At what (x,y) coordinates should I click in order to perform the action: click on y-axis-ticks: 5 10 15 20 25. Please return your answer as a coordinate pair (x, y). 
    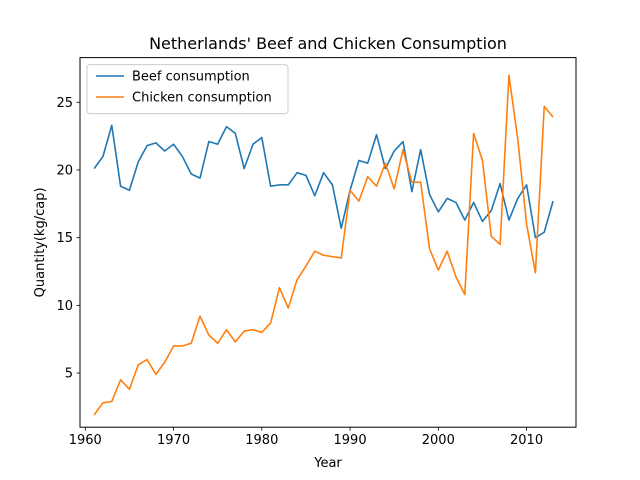
    Looking at the image, I should click on (68, 239).